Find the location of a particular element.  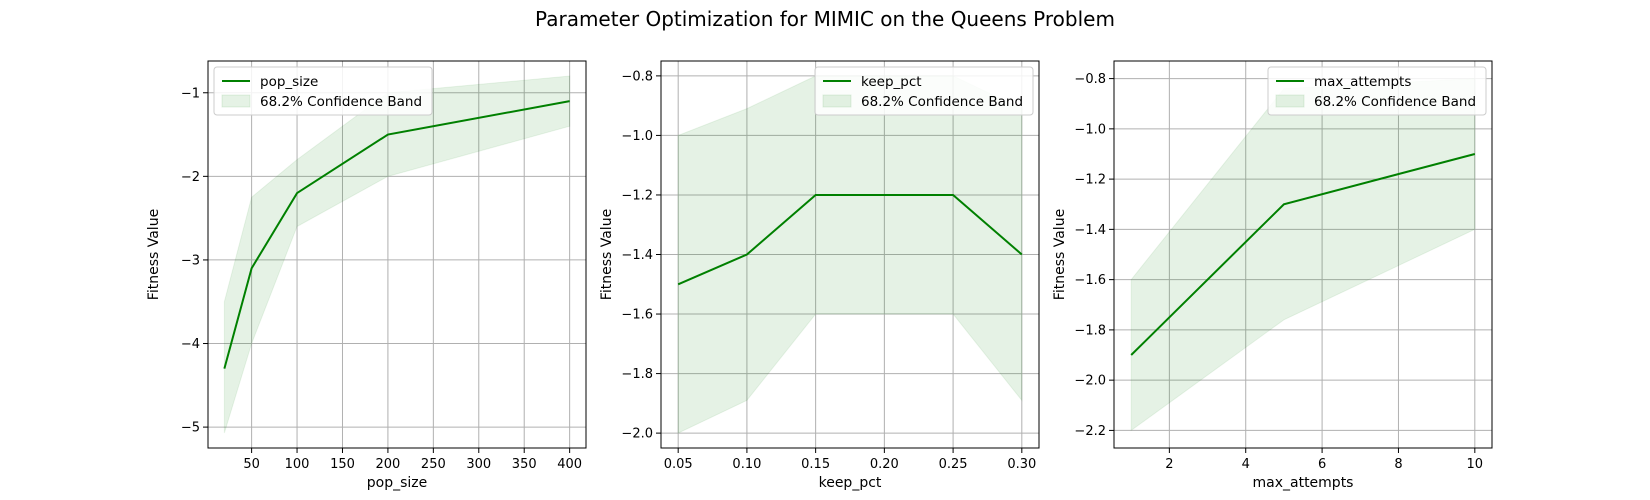

subplot-2-legend-series-label: keep_pct is located at coordinates (891, 82).